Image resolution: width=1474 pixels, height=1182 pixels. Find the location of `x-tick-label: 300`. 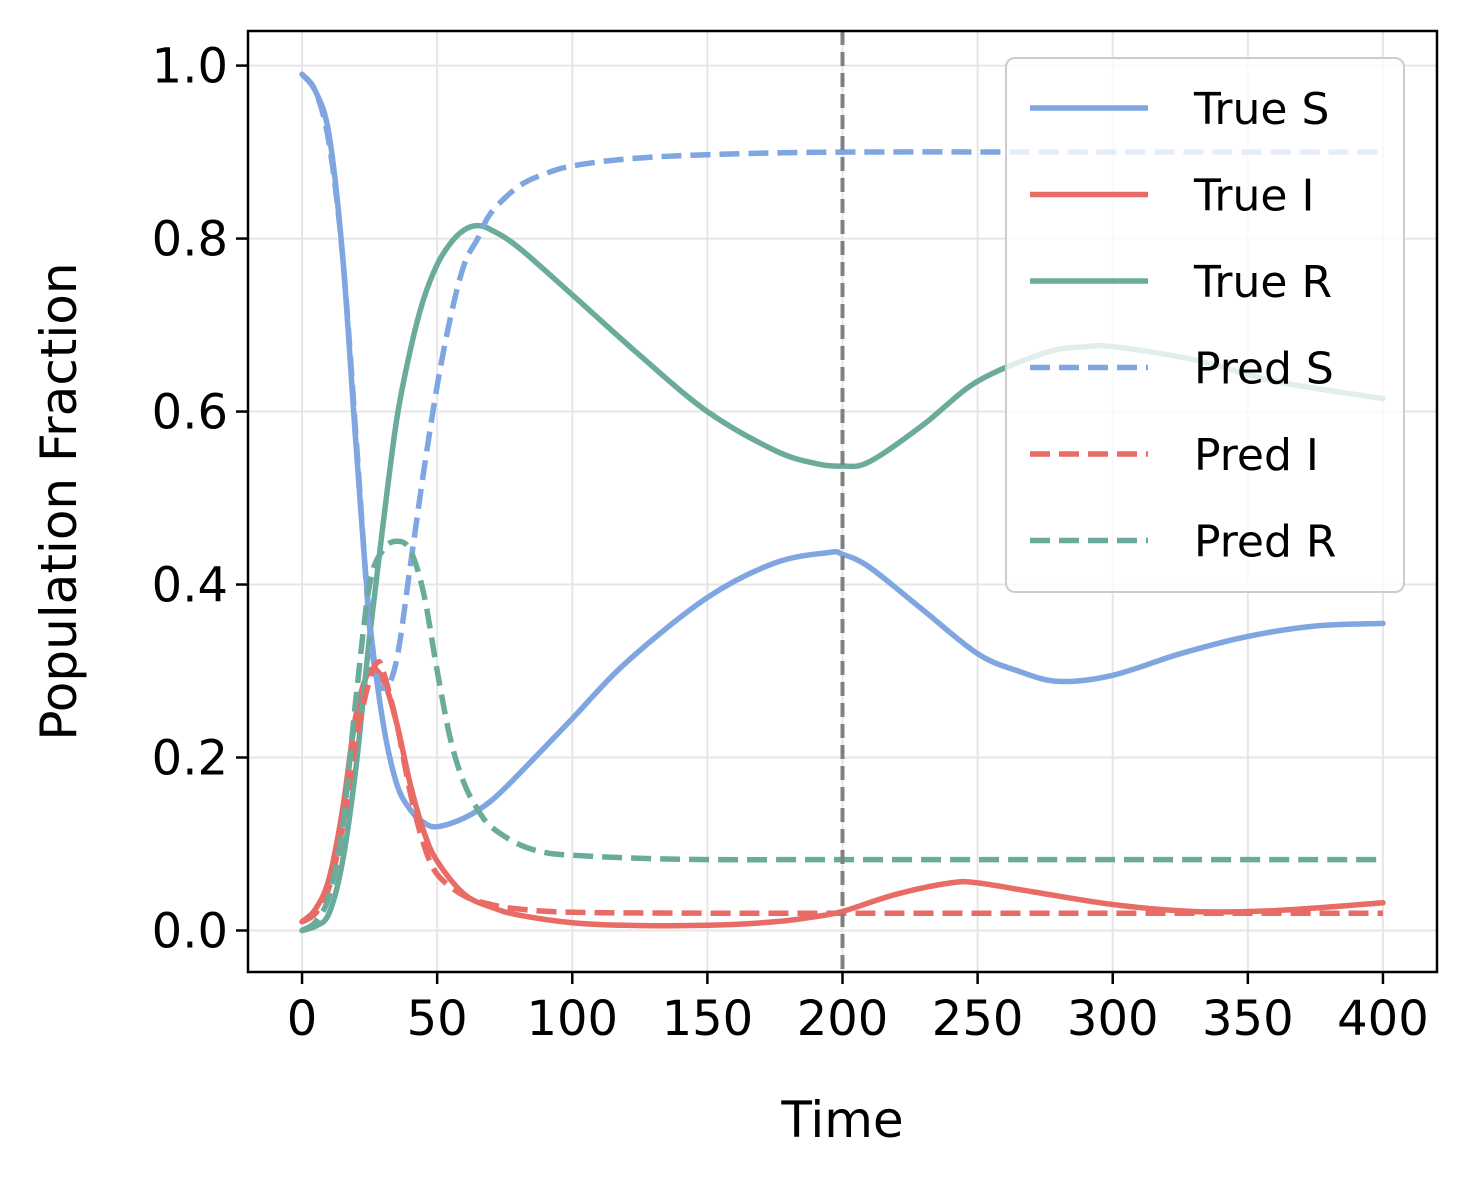

x-tick-label: 300 is located at coordinates (1113, 1019).